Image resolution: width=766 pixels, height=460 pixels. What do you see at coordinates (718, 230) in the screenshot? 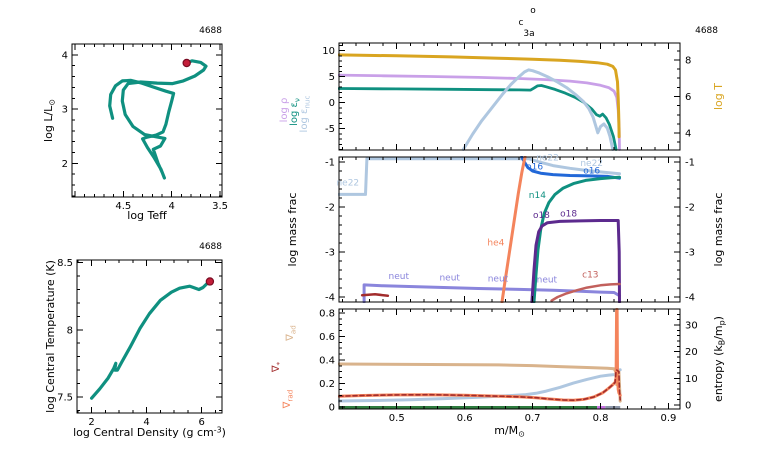
I see `y2-axis-title: log mass frac` at bounding box center [718, 230].